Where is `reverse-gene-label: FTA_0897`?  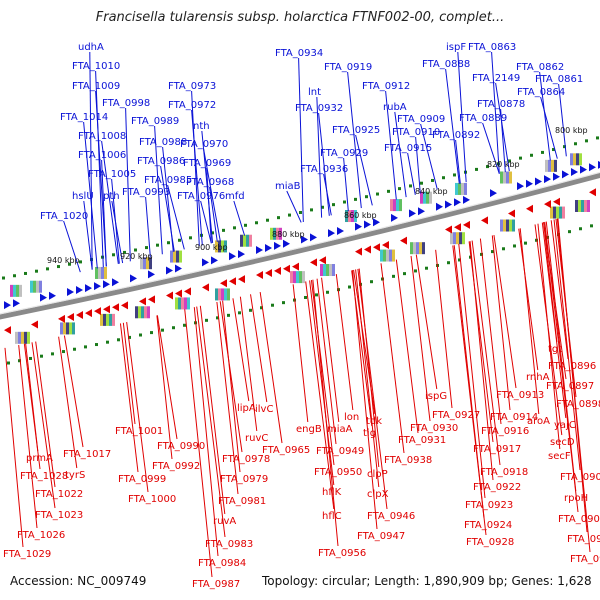 reverse-gene-label: FTA_0897 is located at coordinates (570, 386).